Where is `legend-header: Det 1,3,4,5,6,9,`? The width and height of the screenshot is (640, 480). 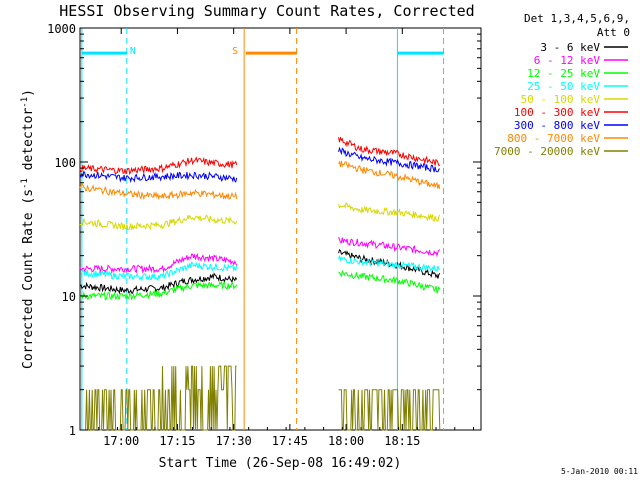
legend-header: Det 1,3,4,5,6,9, is located at coordinates (577, 18).